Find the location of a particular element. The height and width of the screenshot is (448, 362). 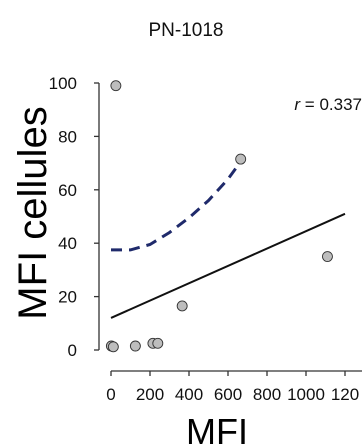

x-tick-label: 0 is located at coordinates (110, 394).